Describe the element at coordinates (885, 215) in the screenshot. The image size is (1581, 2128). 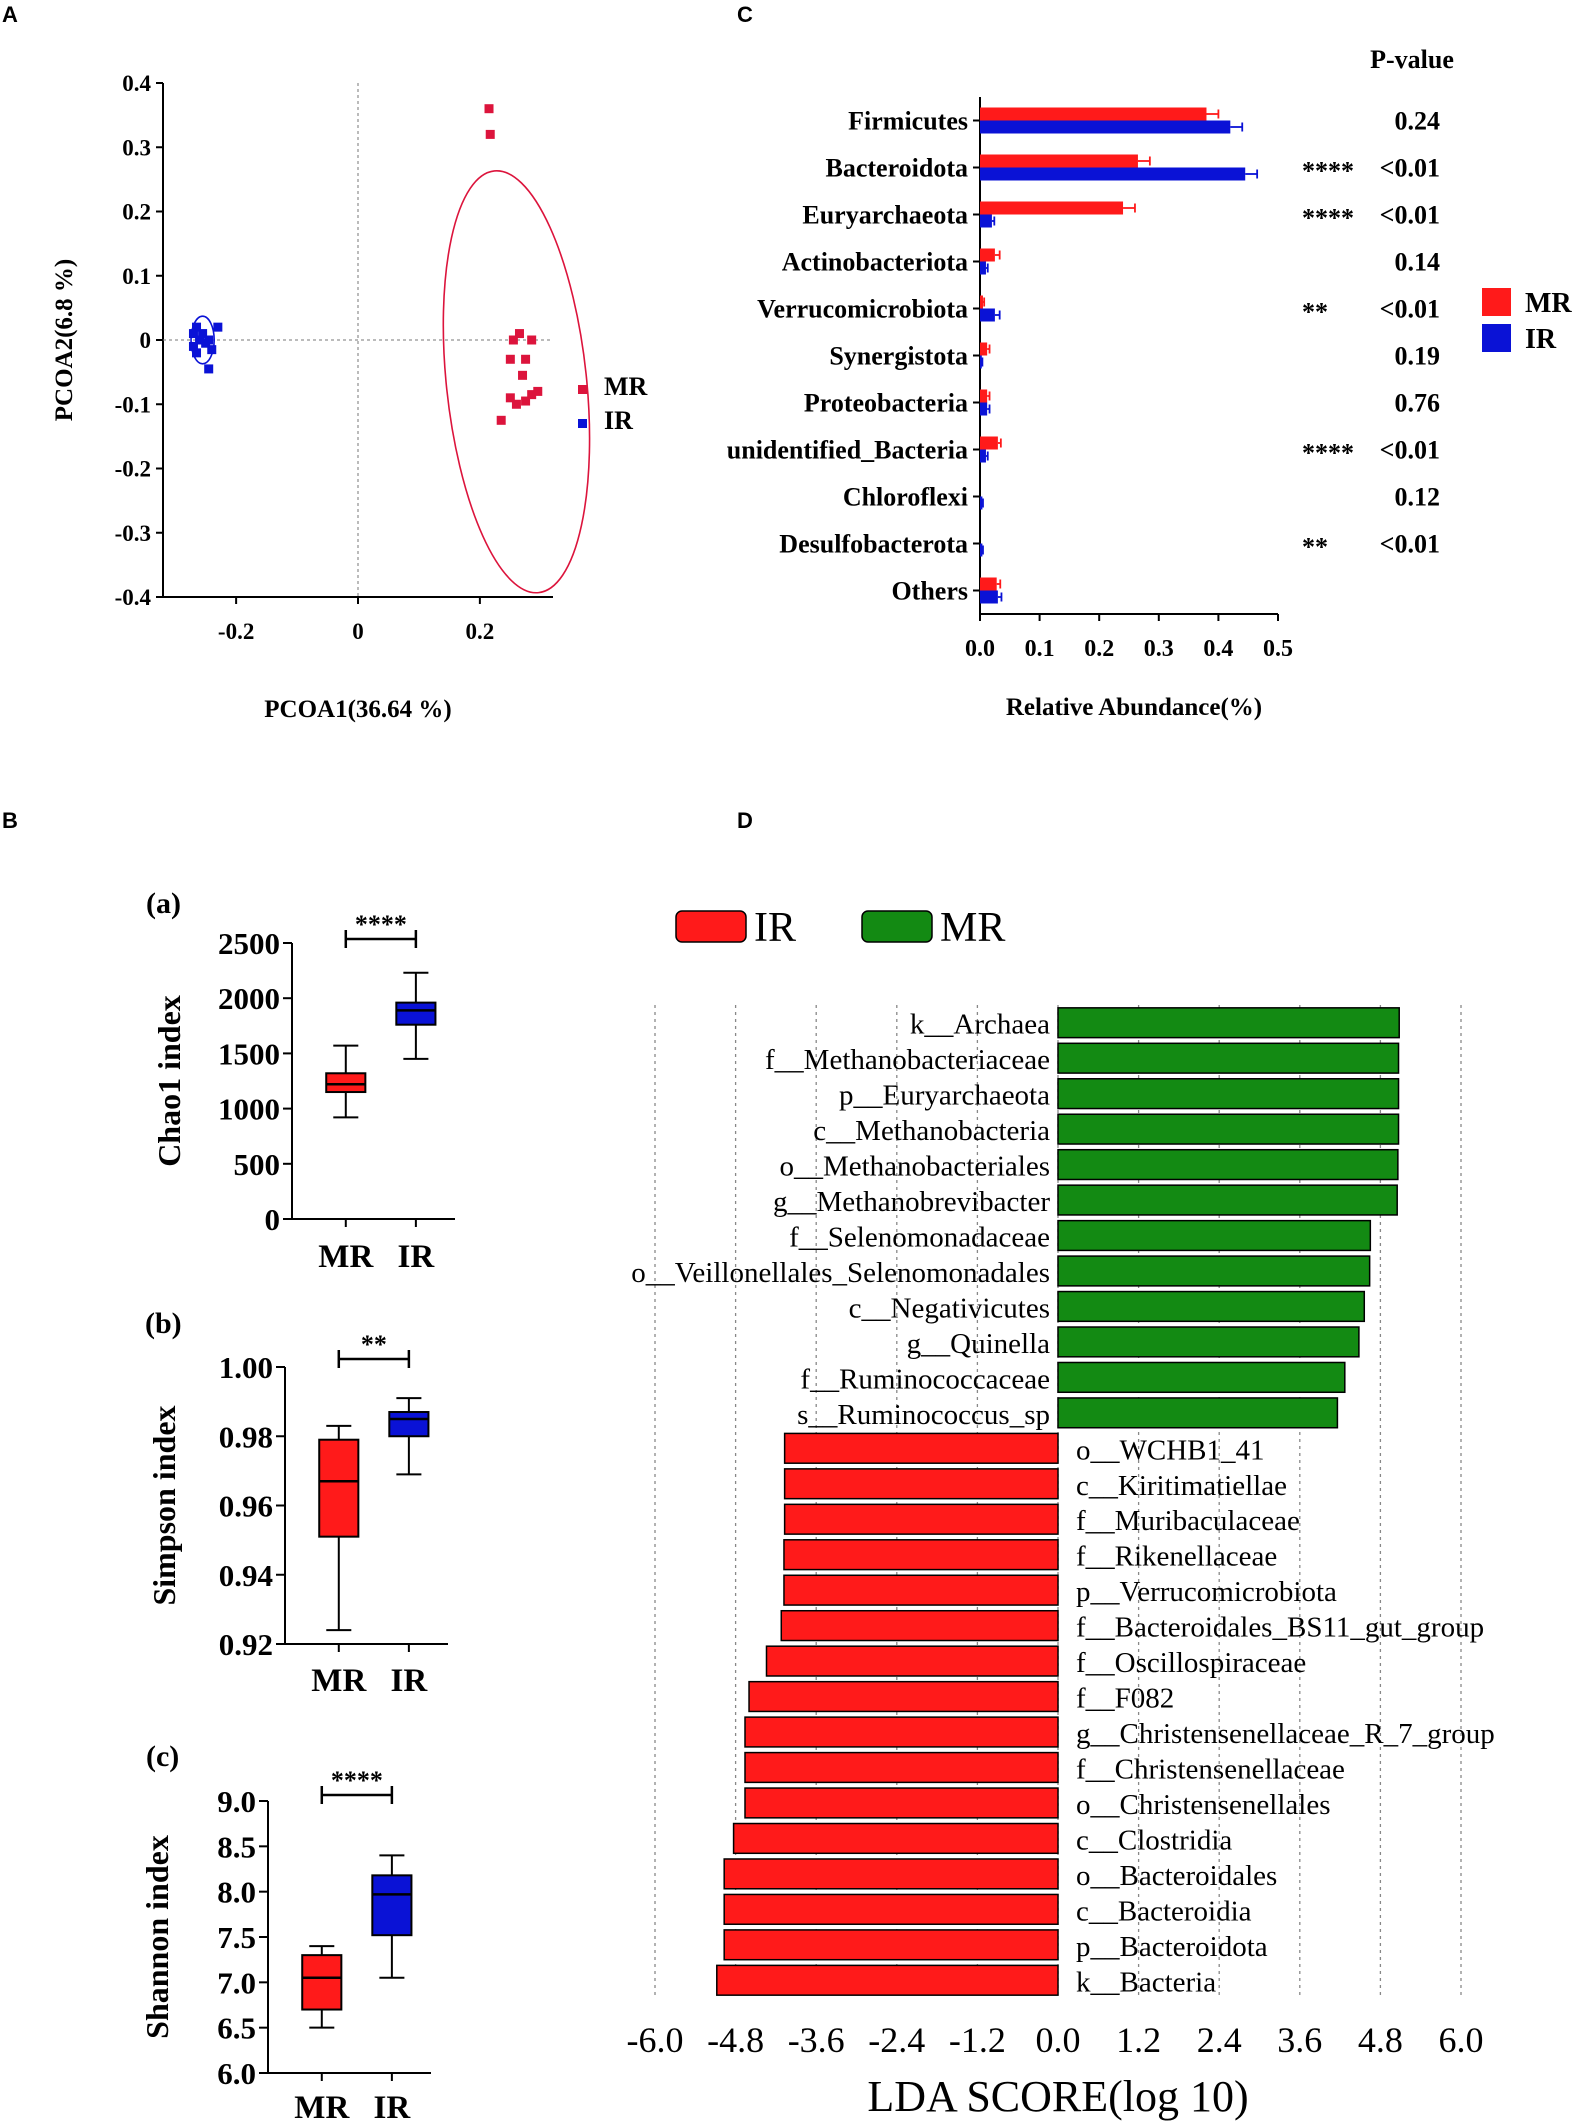
I see `abundance-category-label: Euryarchaeota` at that location.